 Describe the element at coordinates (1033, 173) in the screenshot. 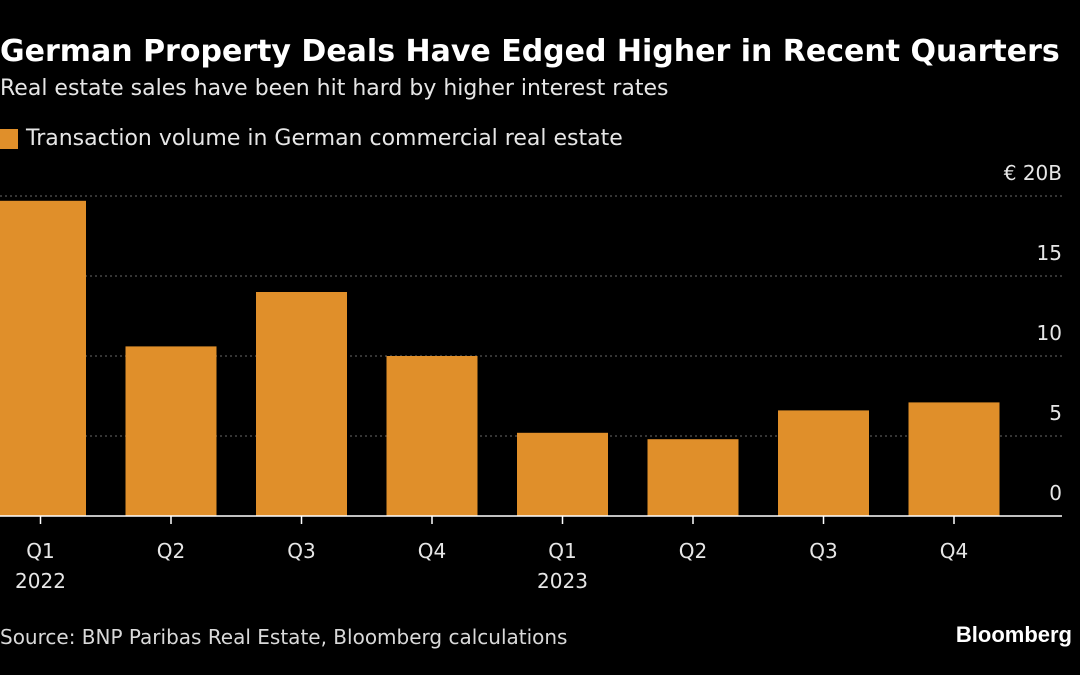

I see `y-tick-label: € 20B` at that location.